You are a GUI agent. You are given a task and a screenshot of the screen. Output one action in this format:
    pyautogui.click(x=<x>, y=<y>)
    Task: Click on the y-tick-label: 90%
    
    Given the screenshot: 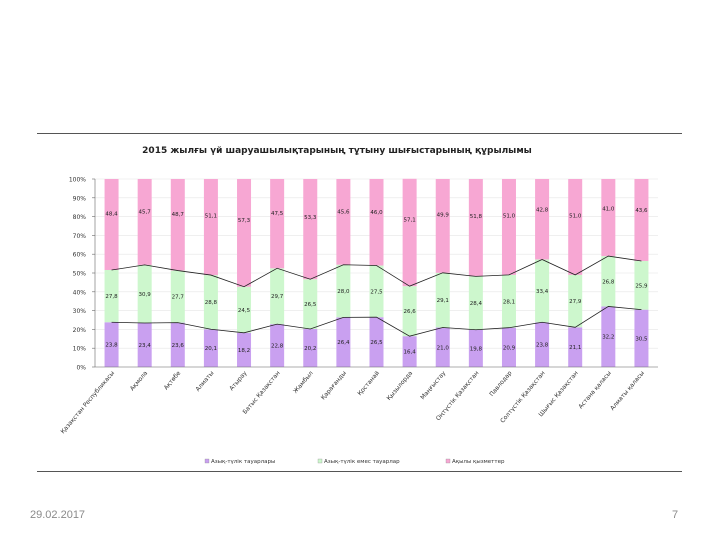 What is the action you would take?
    pyautogui.click(x=80, y=198)
    